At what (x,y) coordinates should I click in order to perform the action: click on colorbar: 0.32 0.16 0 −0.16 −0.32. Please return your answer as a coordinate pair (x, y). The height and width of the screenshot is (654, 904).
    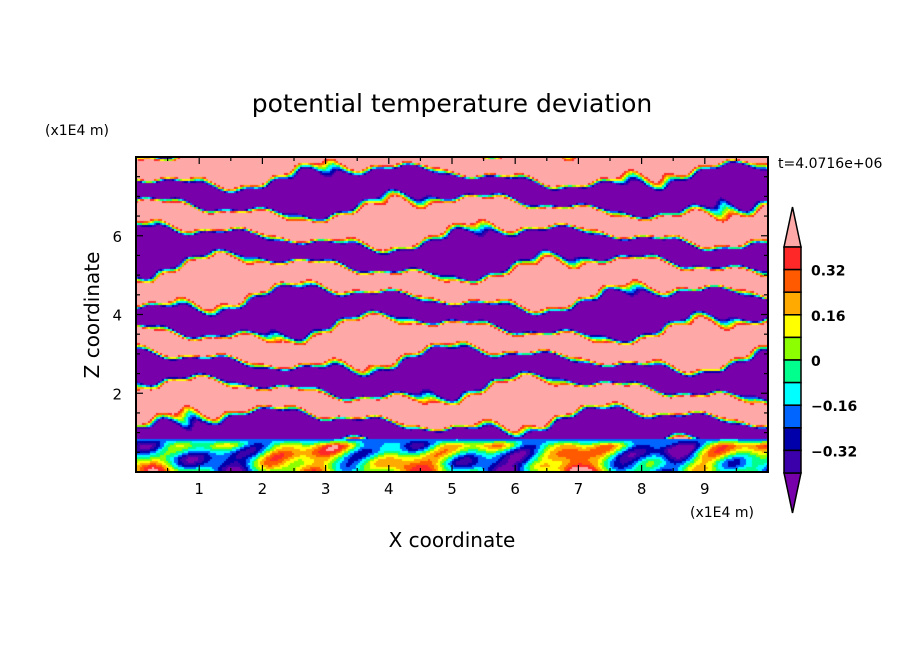
    Looking at the image, I should click on (820, 360).